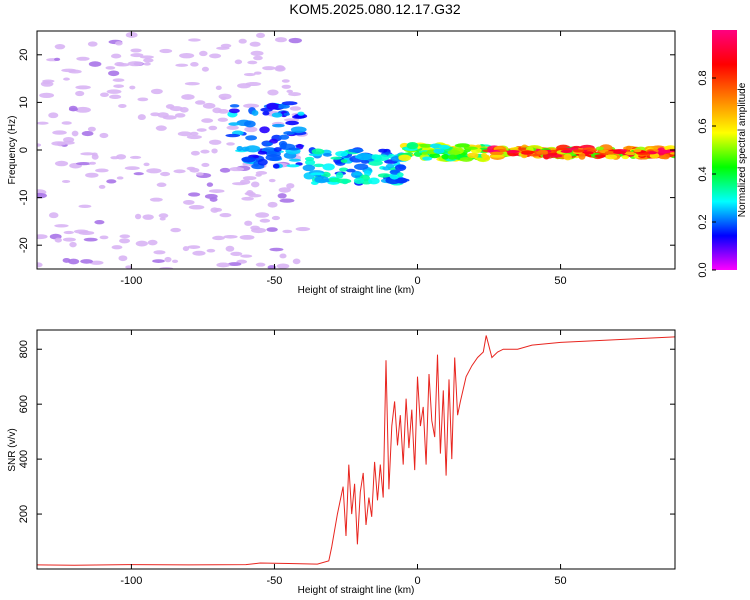  What do you see at coordinates (24, 55) in the screenshot?
I see `spectrogram-y-tick-label: 20` at bounding box center [24, 55].